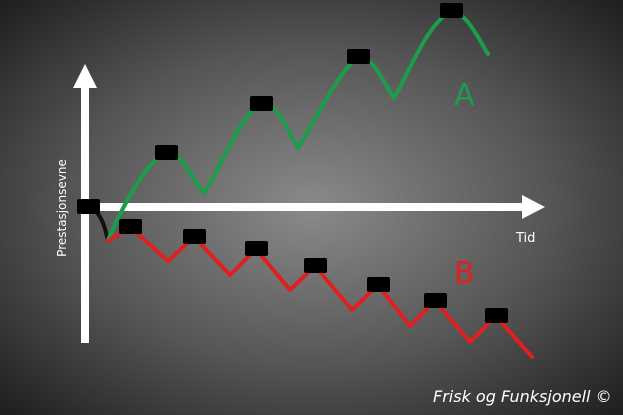 The image size is (623, 415). What do you see at coordinates (62, 208) in the screenshot?
I see `y-axis-label: Prestasjonsevne` at bounding box center [62, 208].